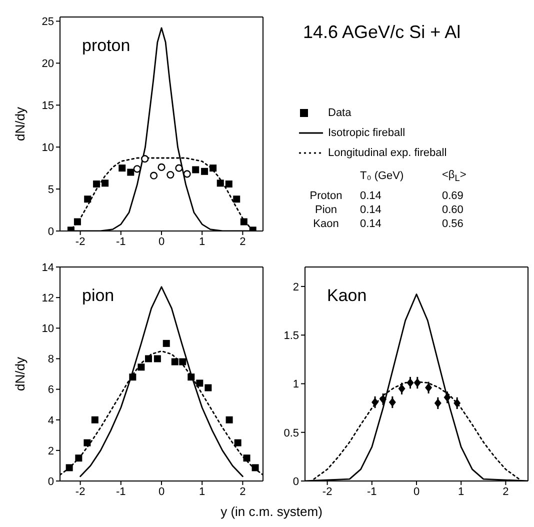 The image size is (534, 527). Describe the element at coordinates (326, 224) in the screenshot. I see `text: Kaon` at that location.